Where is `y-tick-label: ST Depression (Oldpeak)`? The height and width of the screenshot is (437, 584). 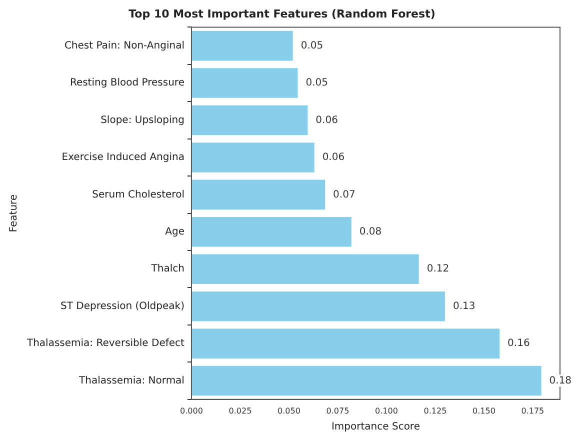
y-tick-label: ST Depression (Oldpeak) is located at coordinates (122, 306).